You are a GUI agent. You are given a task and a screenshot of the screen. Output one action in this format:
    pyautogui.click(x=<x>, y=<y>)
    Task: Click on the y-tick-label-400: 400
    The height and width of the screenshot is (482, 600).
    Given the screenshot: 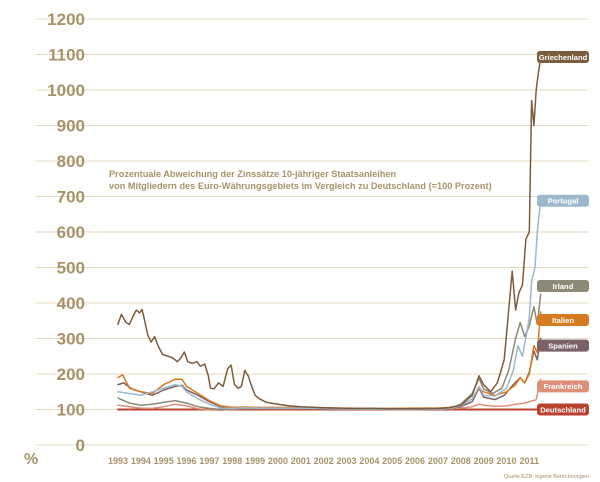 What is the action you would take?
    pyautogui.click(x=71, y=303)
    